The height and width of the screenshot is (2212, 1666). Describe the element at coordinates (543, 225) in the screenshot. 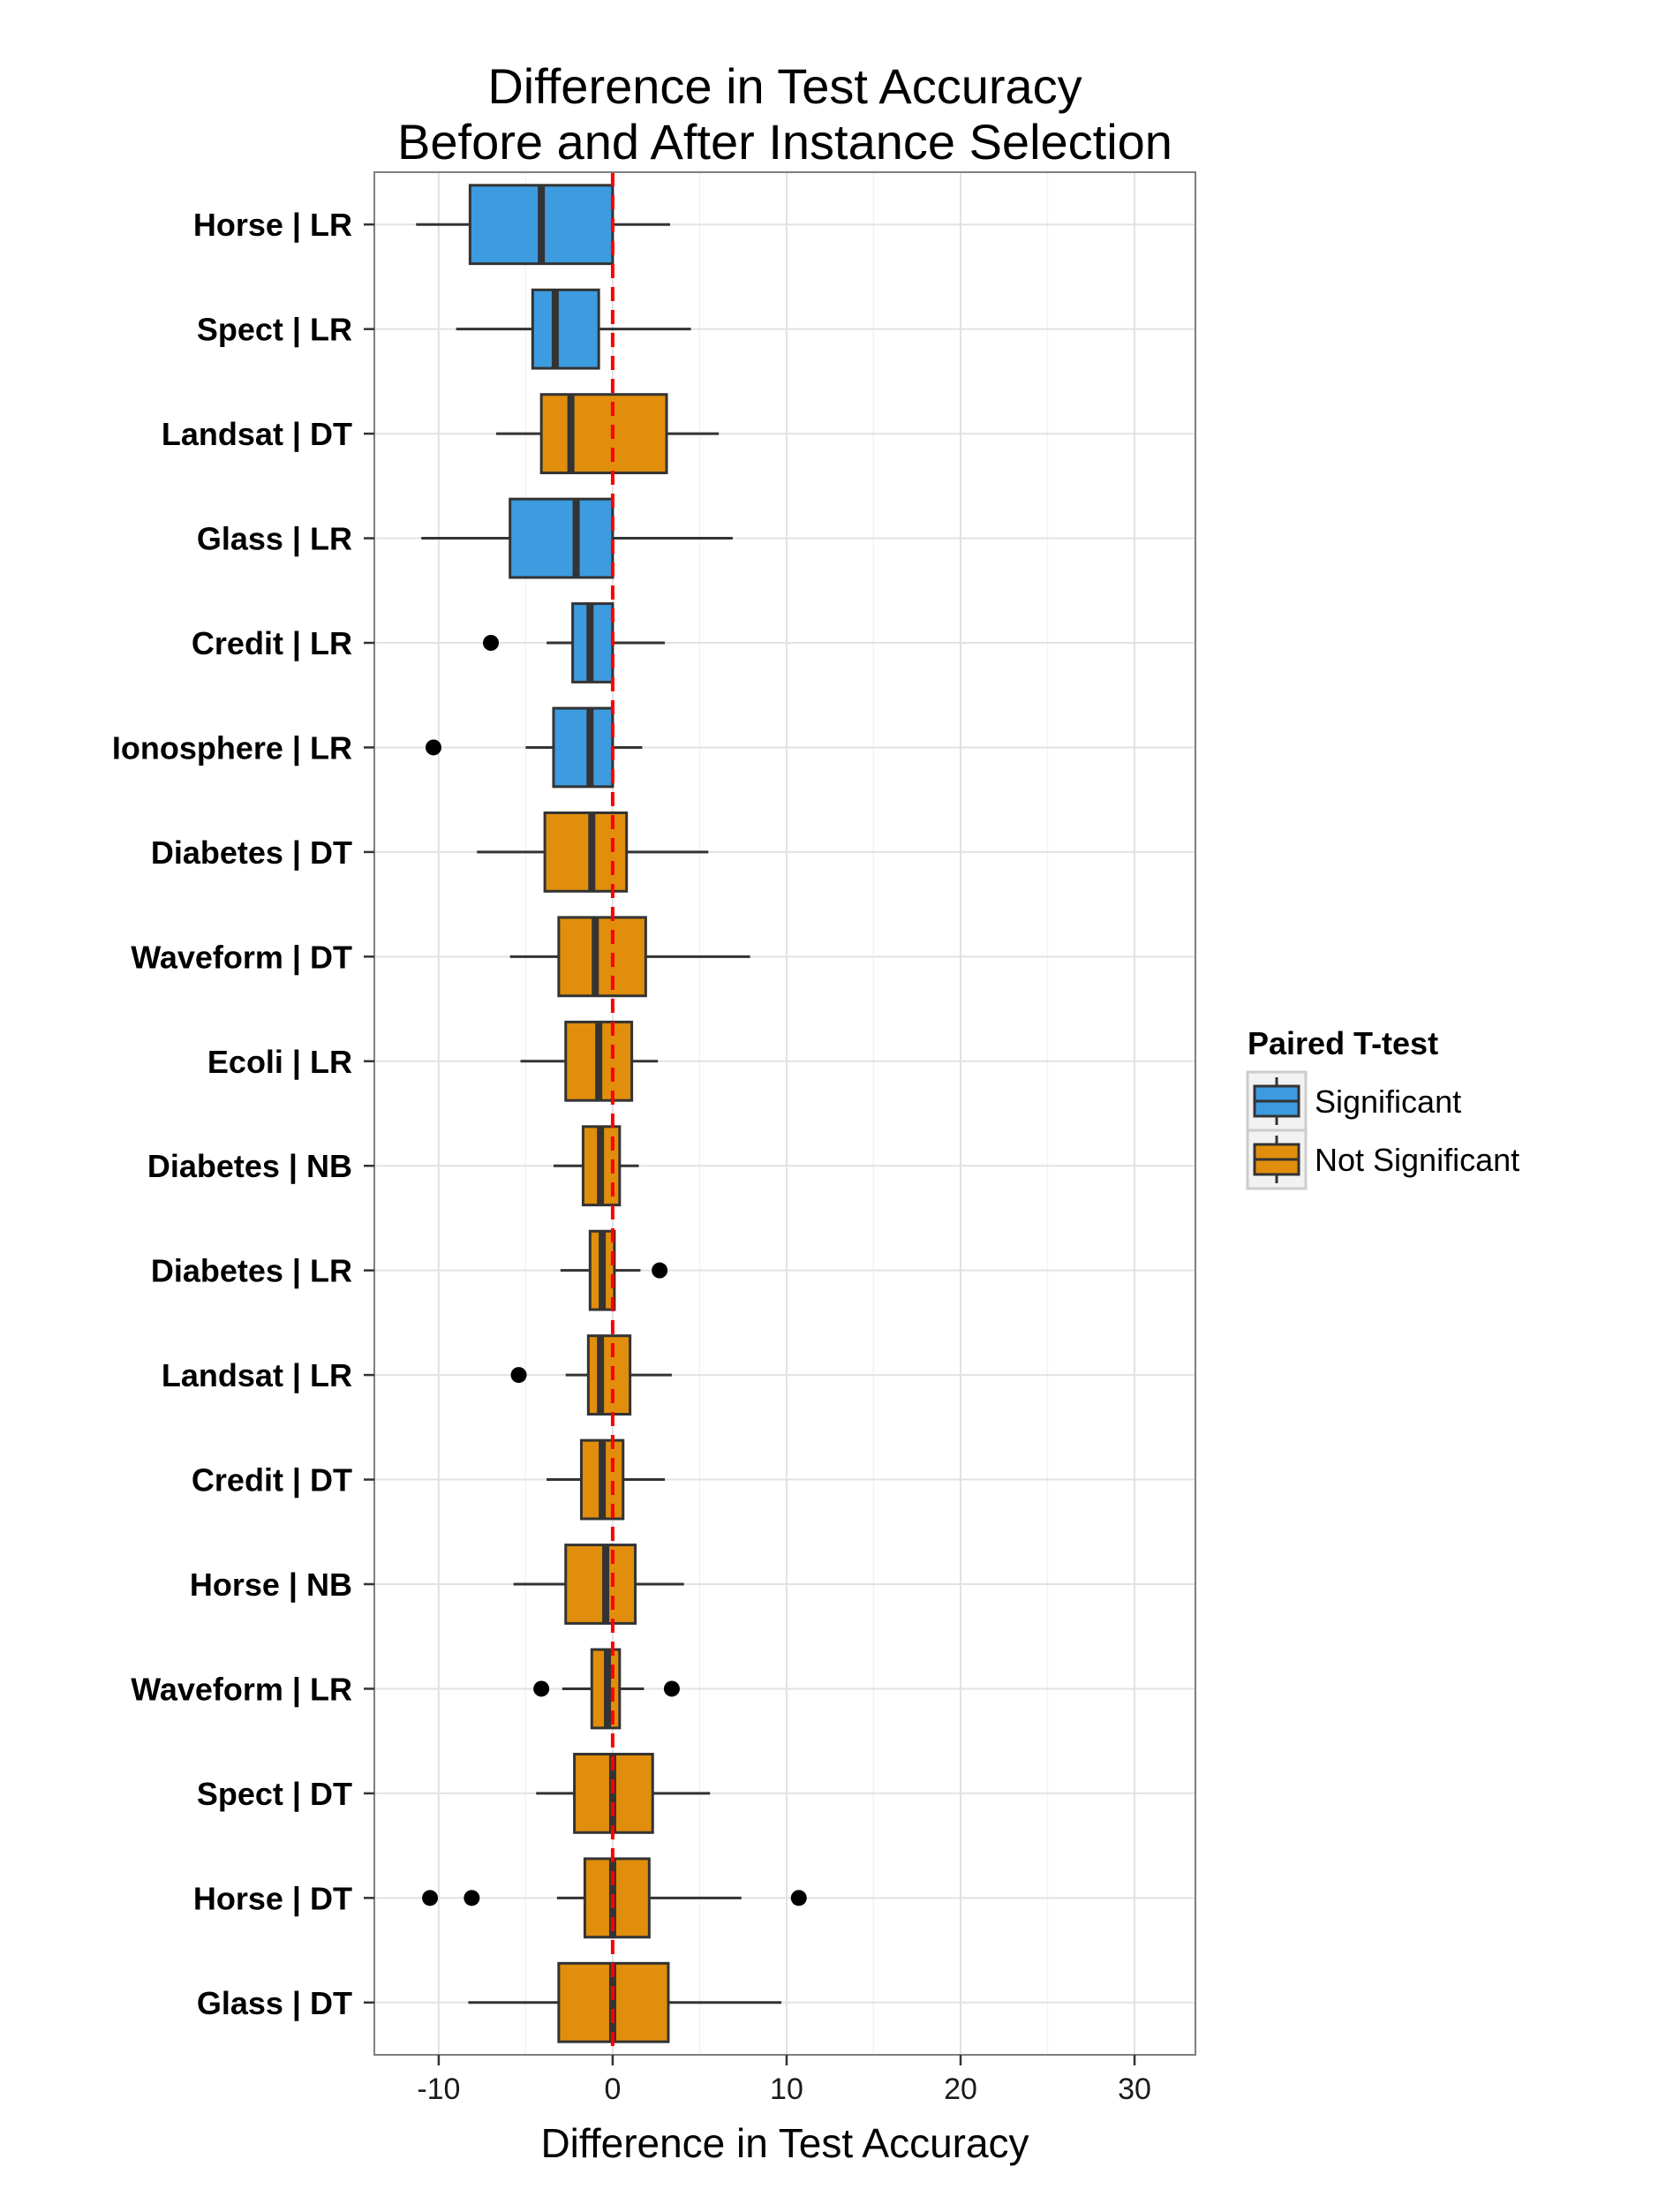

I see `box-horse-lr` at that location.